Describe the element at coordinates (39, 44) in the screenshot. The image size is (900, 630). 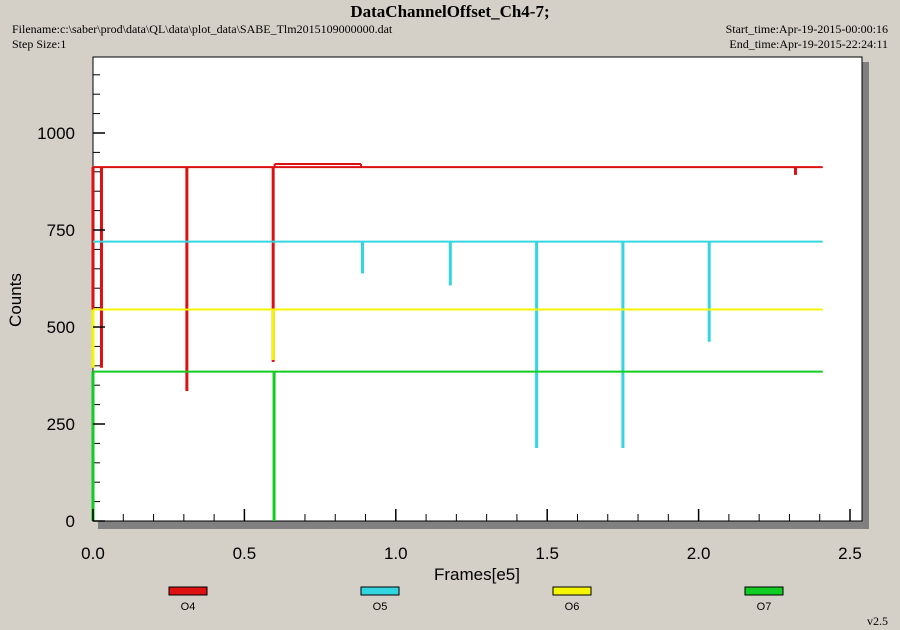
I see `step-size-label: Step Size:1` at that location.